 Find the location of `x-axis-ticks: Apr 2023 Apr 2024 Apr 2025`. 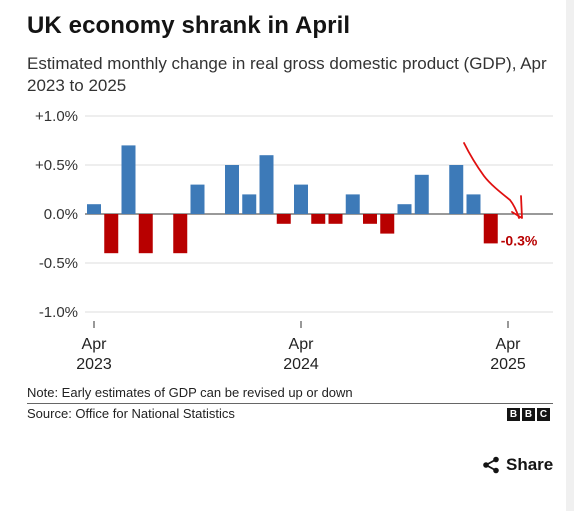

x-axis-ticks: Apr 2023 Apr 2024 Apr 2025 is located at coordinates (301, 347).